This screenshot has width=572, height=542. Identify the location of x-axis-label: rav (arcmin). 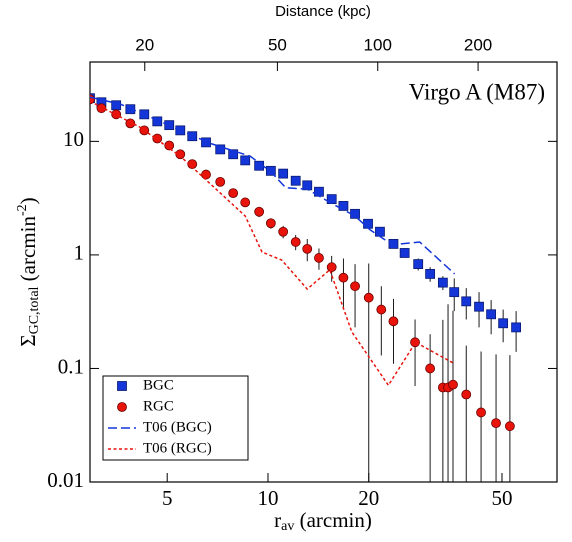
(323, 521).